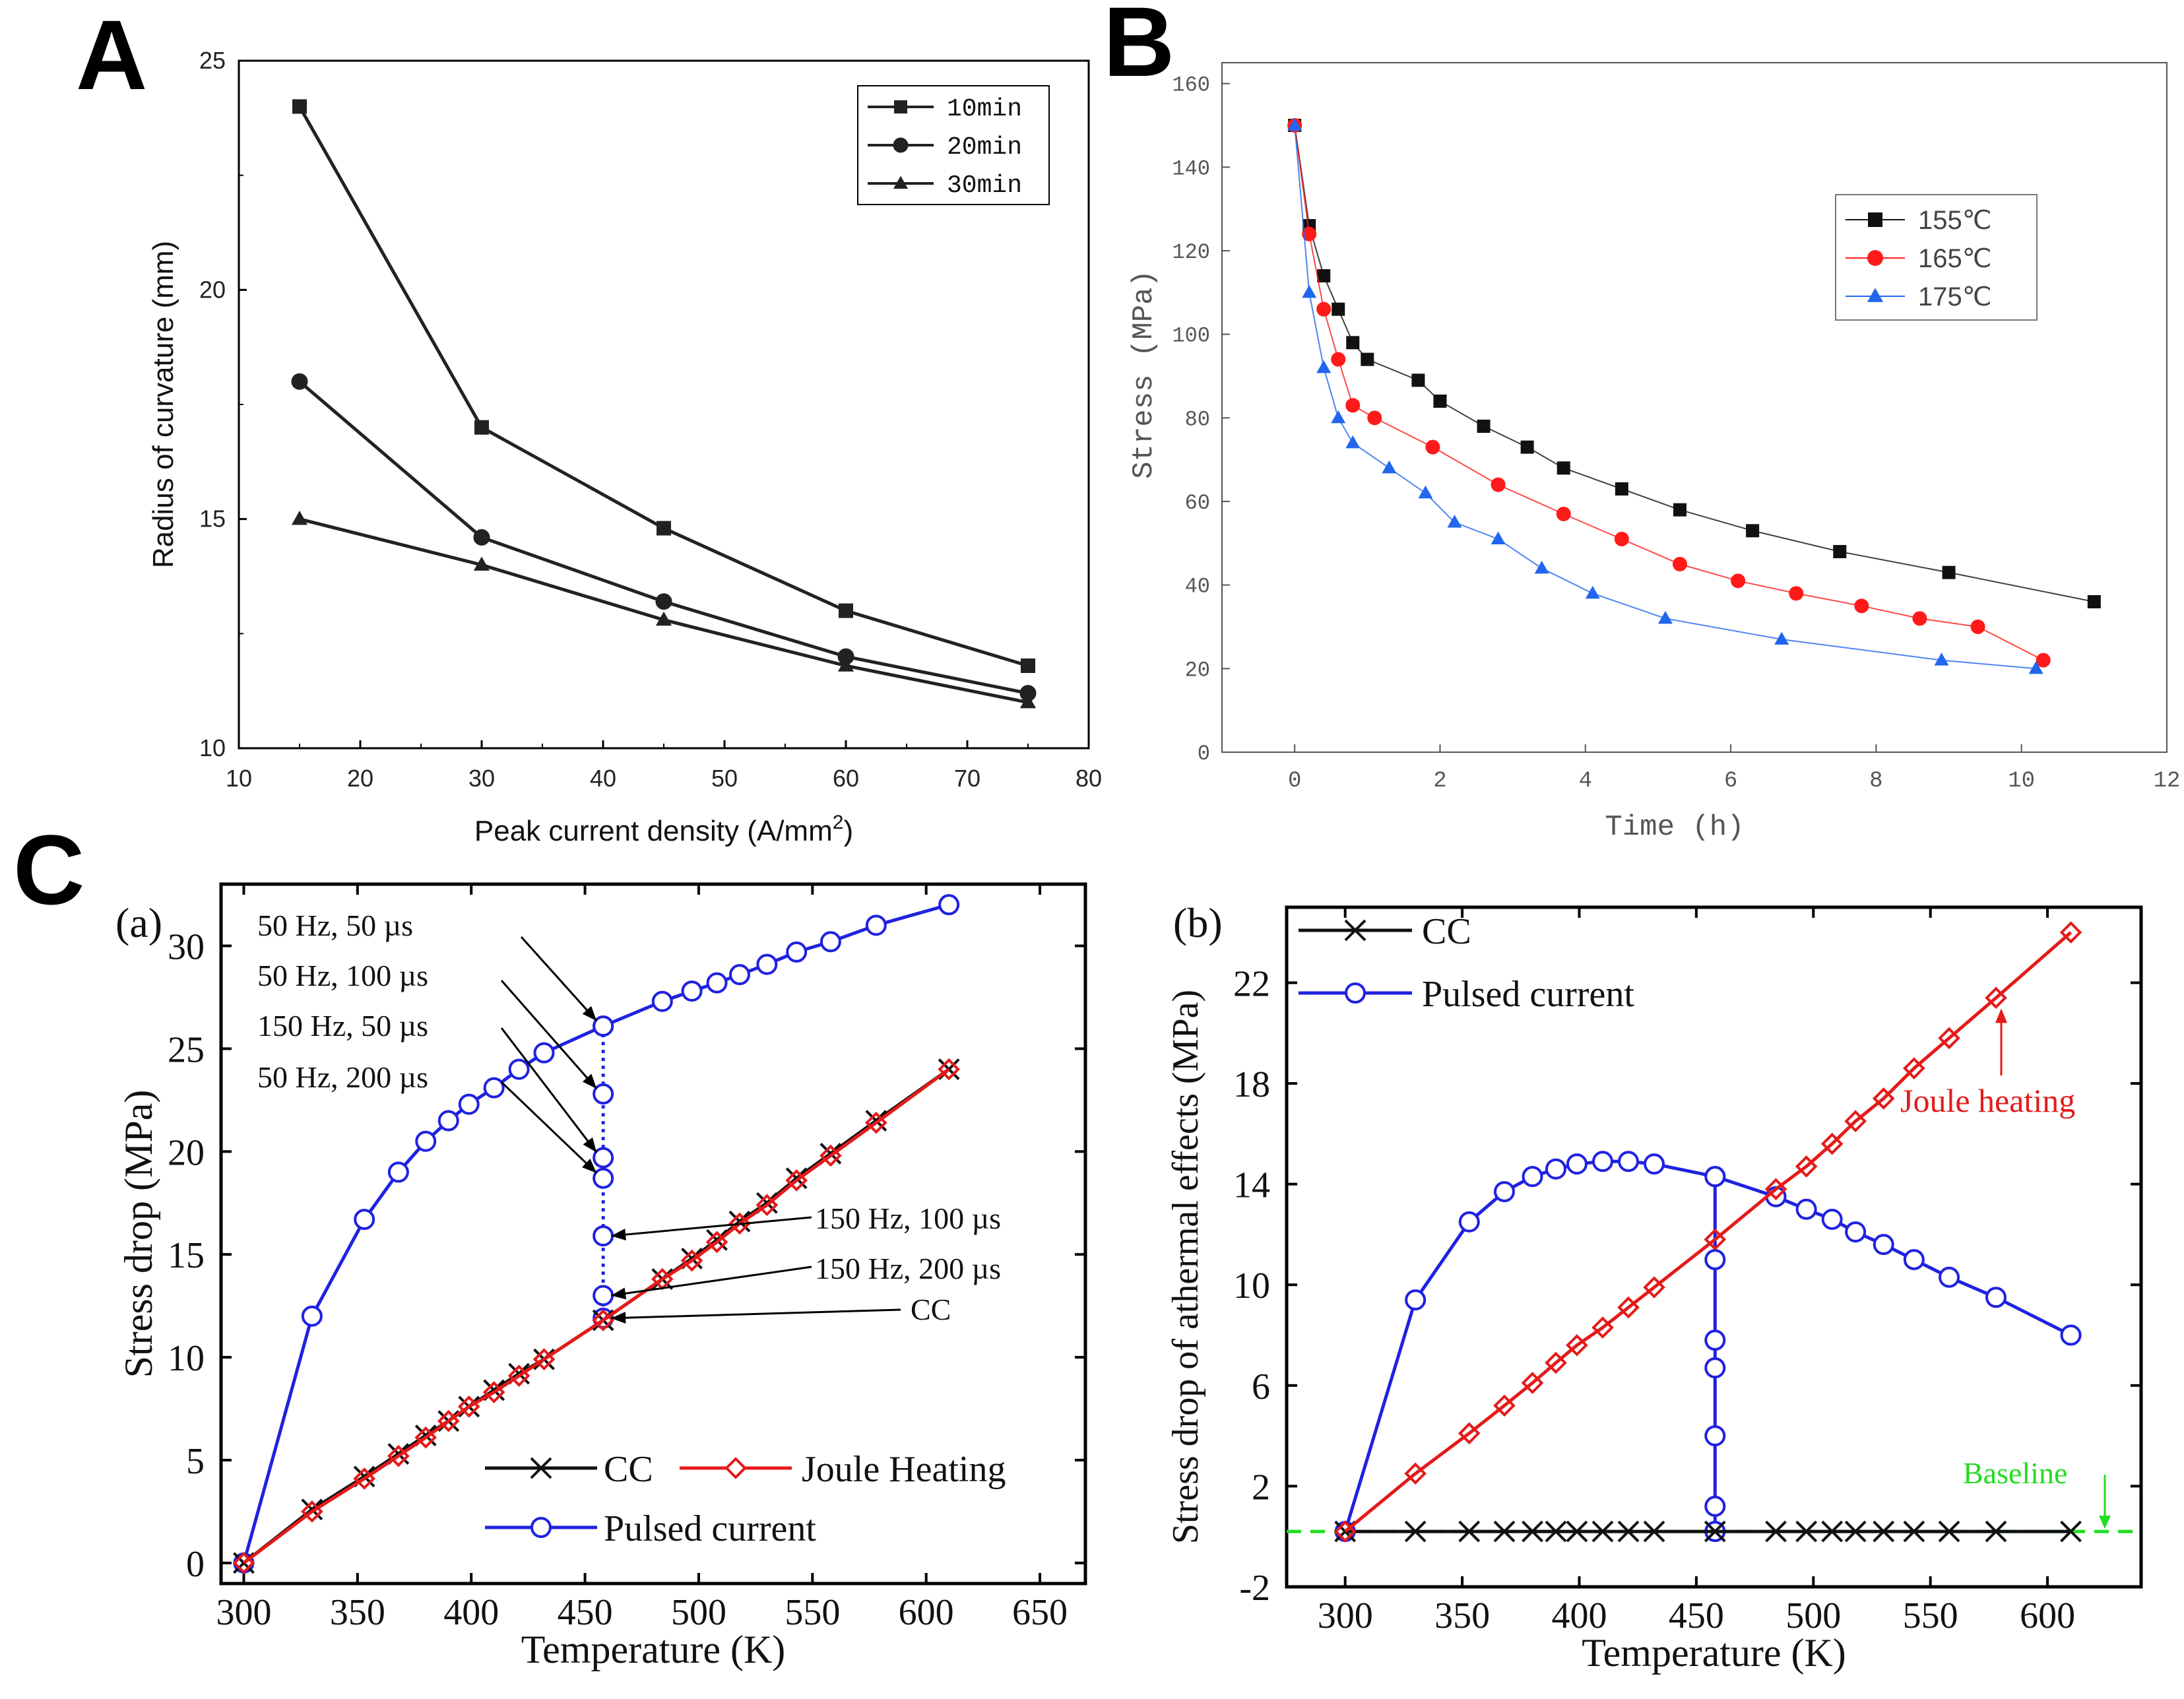  I want to click on x-tick-label-ca: 550, so click(812, 1612).